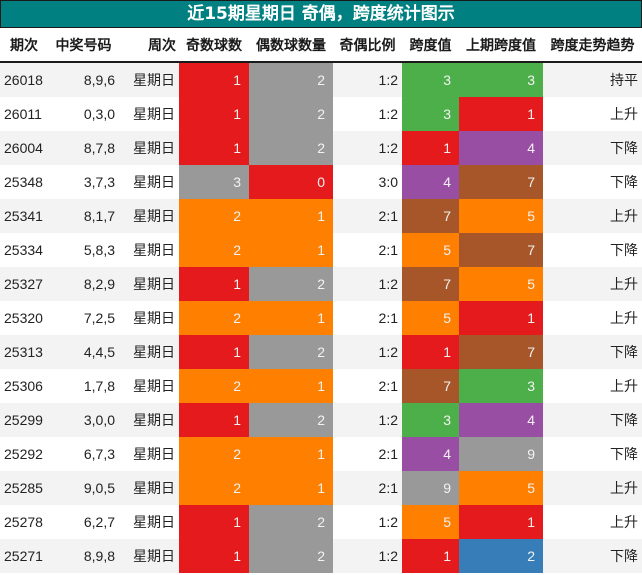 The image size is (642, 575). What do you see at coordinates (501, 79) in the screenshot?
I see `prev-span-cell: 3` at bounding box center [501, 79].